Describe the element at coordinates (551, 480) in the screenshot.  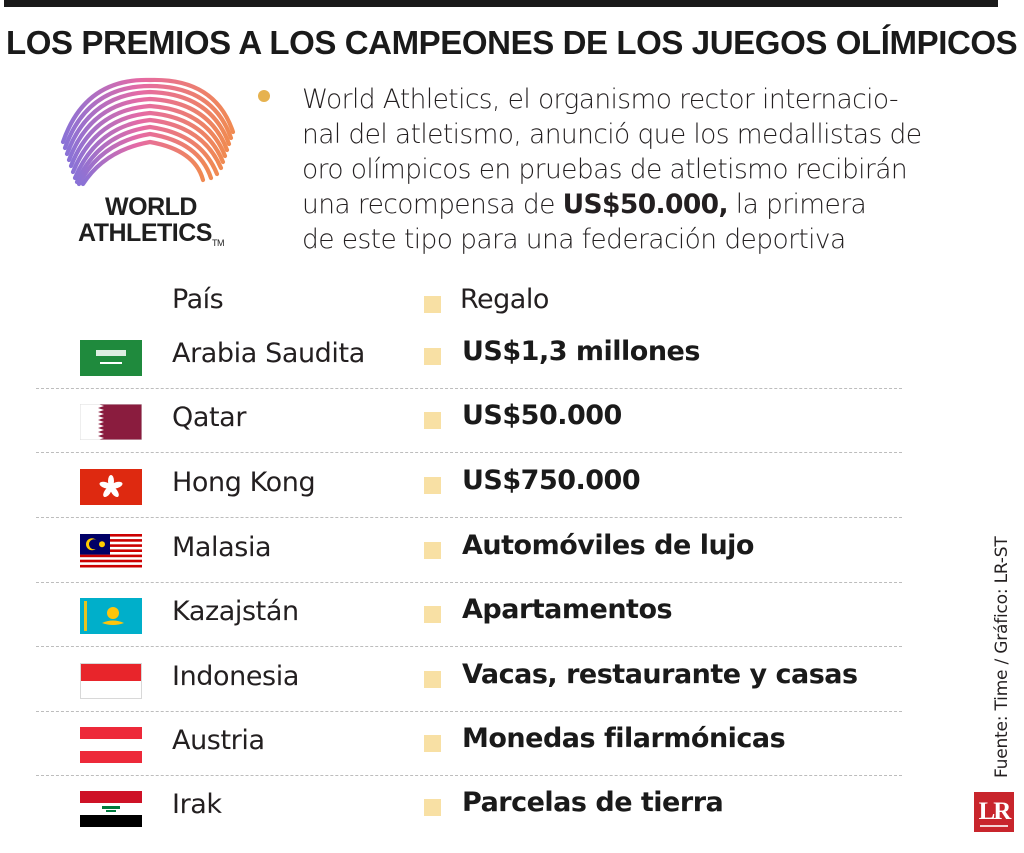
I see `gift-value: US$750.000` at that location.